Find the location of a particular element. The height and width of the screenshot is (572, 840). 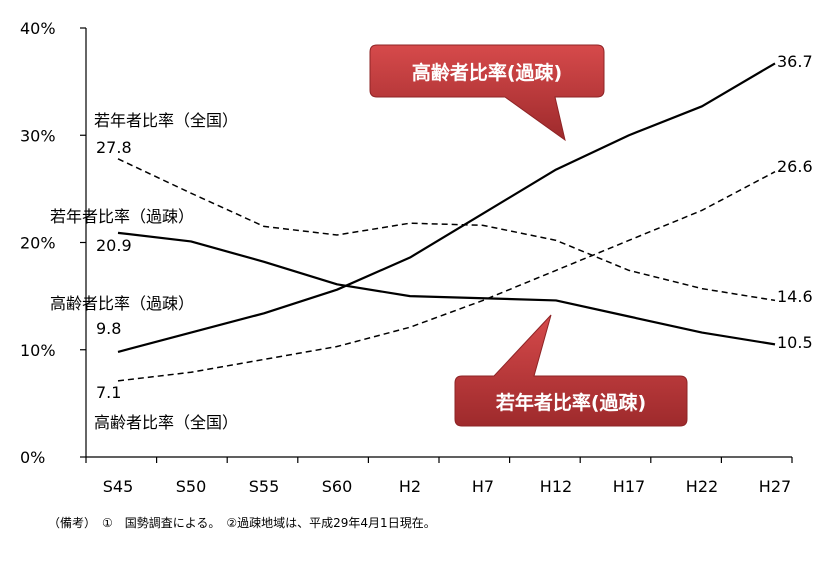

start-label-youth-depop-value: 20.9 is located at coordinates (114, 245).